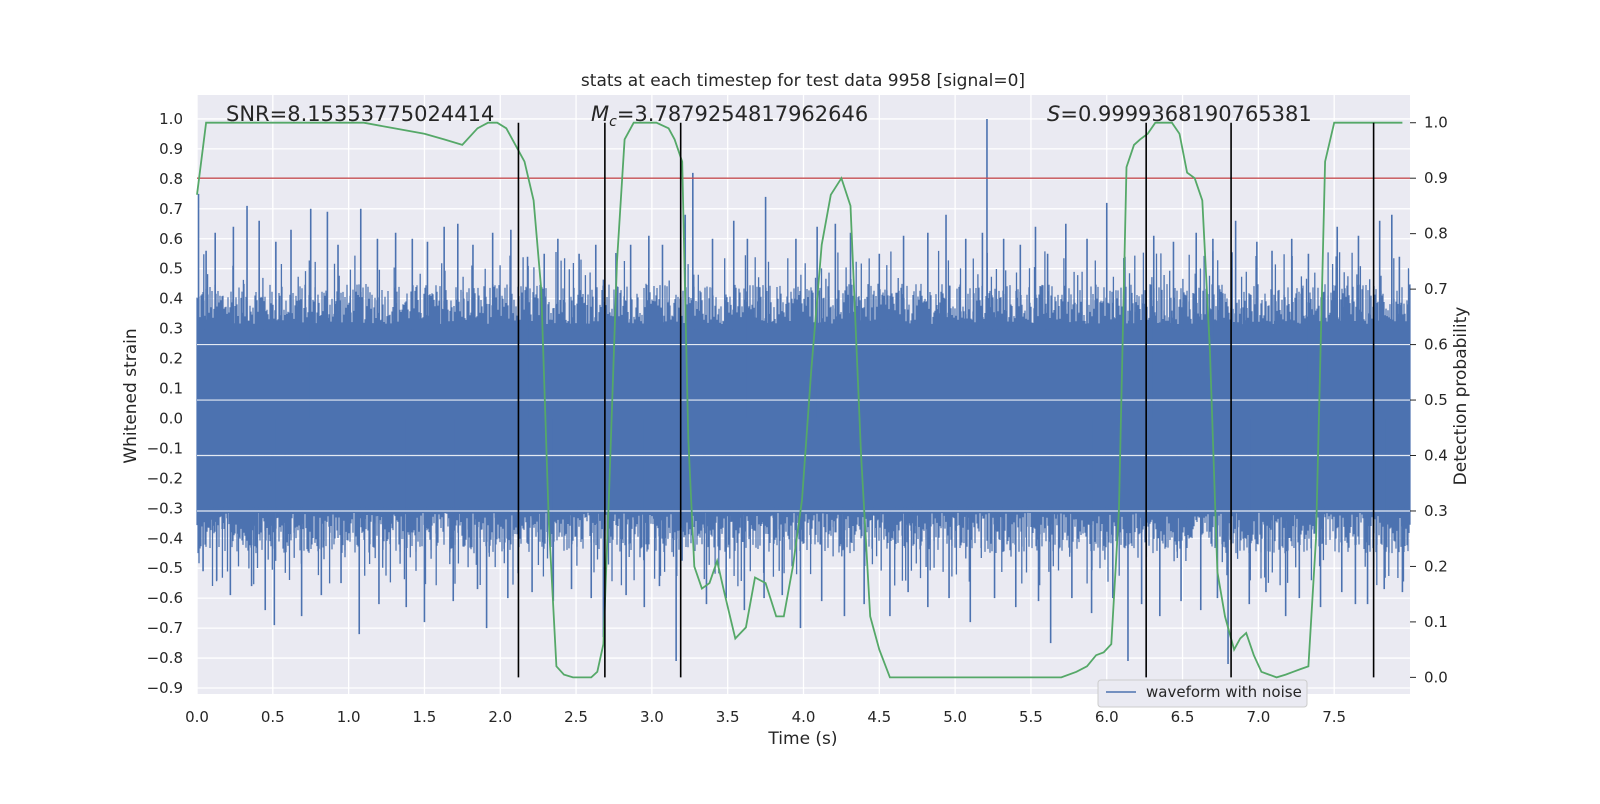  I want to click on x-tick-label: 6.0, so click(1107, 717).